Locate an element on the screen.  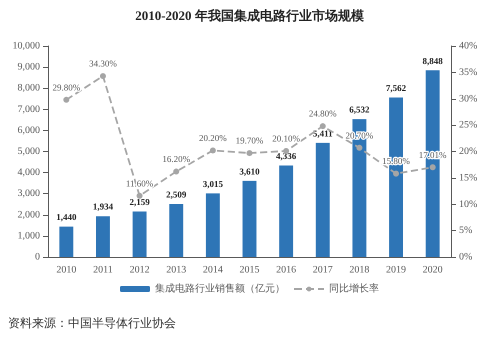
data-label: 11.60% is located at coordinates (140, 183).